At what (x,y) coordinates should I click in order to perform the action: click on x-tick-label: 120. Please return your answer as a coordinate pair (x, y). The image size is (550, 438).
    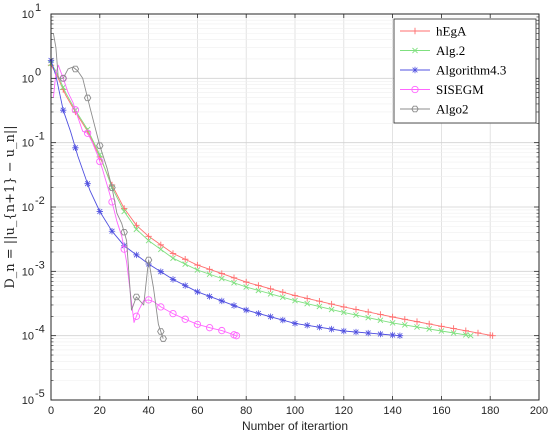
    Looking at the image, I should click on (344, 411).